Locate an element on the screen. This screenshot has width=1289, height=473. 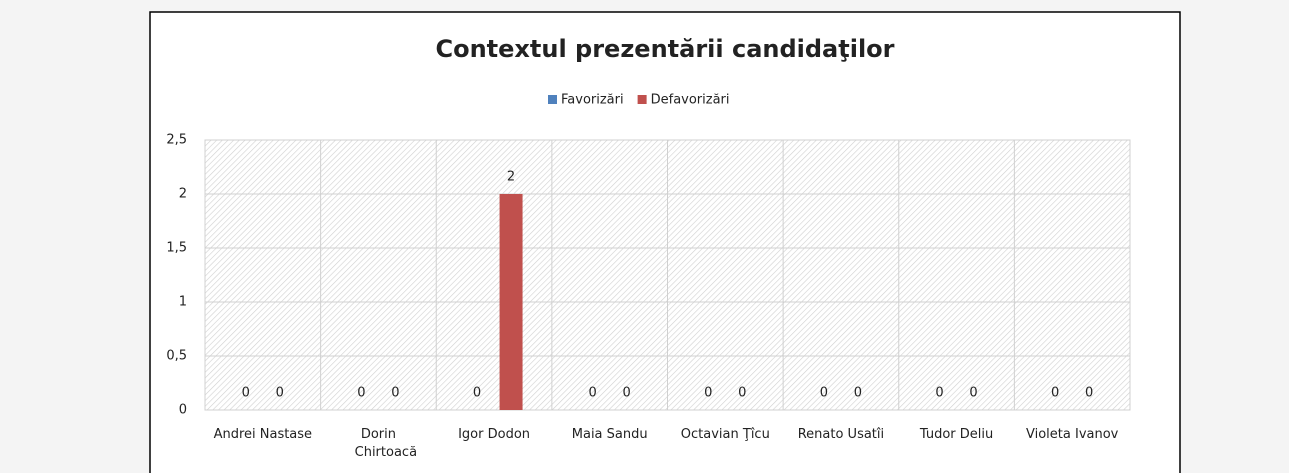
x-tick-label: Renato Usatîi is located at coordinates (841, 434).